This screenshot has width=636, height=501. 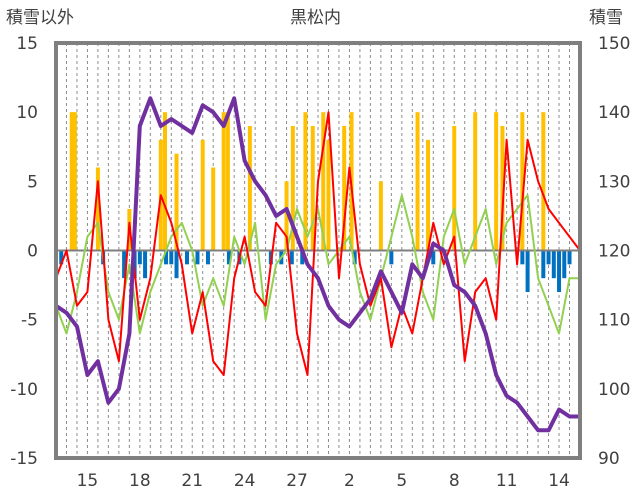 What do you see at coordinates (88, 481) in the screenshot?
I see `x-tick-label: 15` at bounding box center [88, 481].